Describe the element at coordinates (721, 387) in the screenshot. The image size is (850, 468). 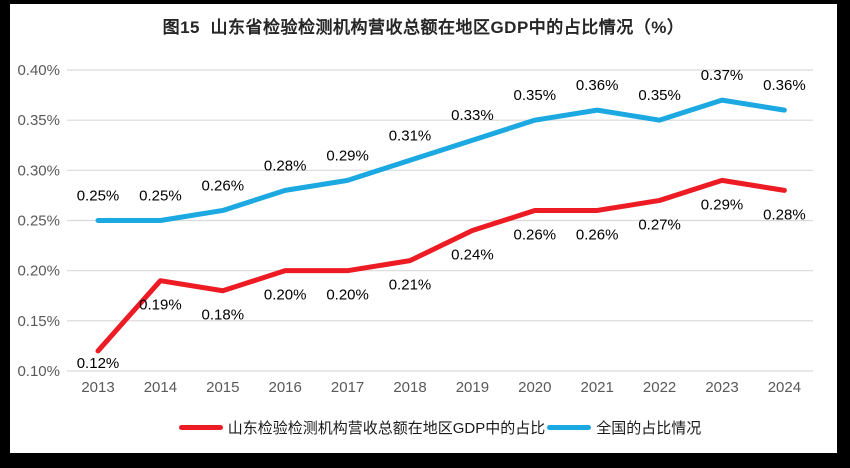
I see `x-tick-label: 2023` at that location.